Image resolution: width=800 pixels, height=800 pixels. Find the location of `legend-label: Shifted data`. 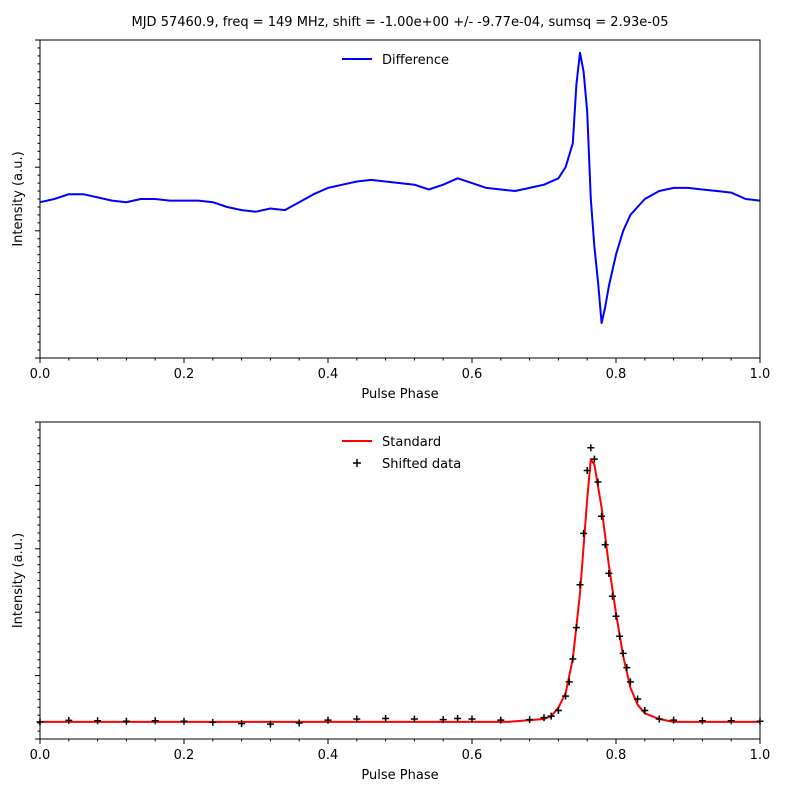

legend-label: Shifted data is located at coordinates (421, 464).